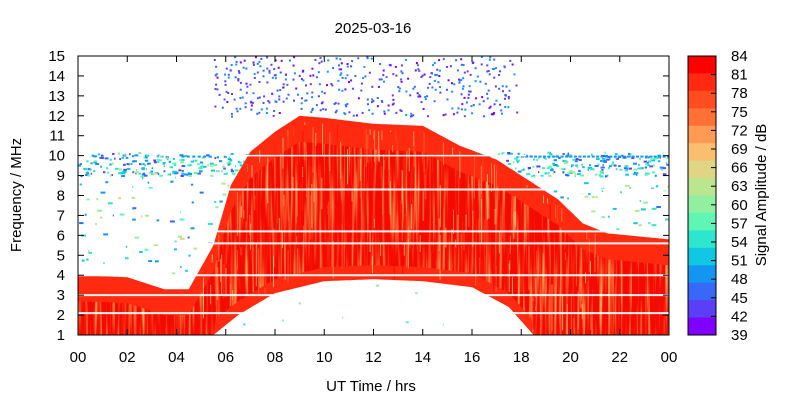  I want to click on x-tick-label: 20, so click(570, 357).